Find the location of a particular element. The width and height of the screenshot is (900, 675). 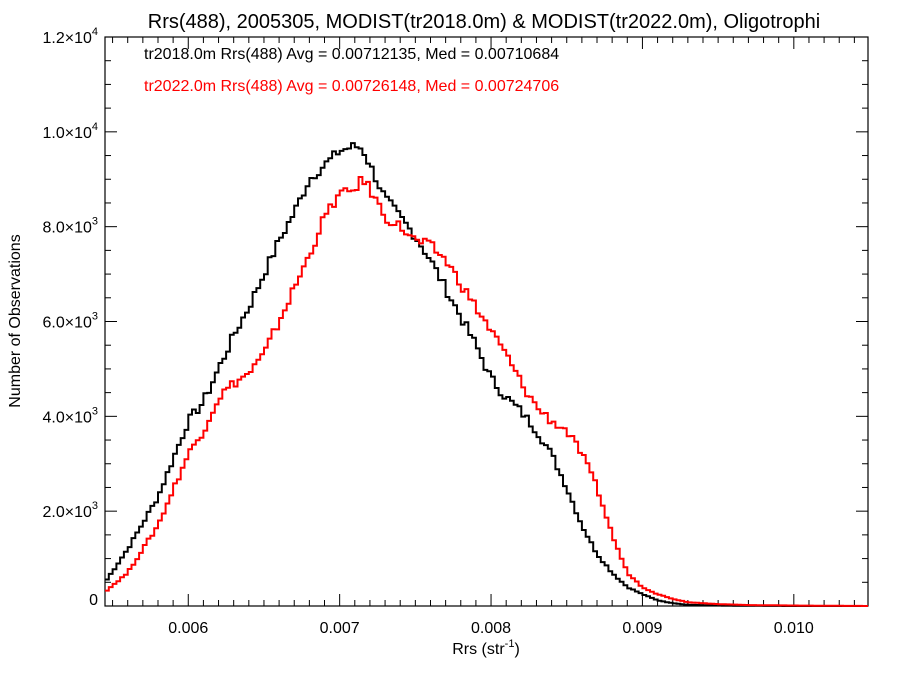

x-tick-label: 0.007 is located at coordinates (340, 628).